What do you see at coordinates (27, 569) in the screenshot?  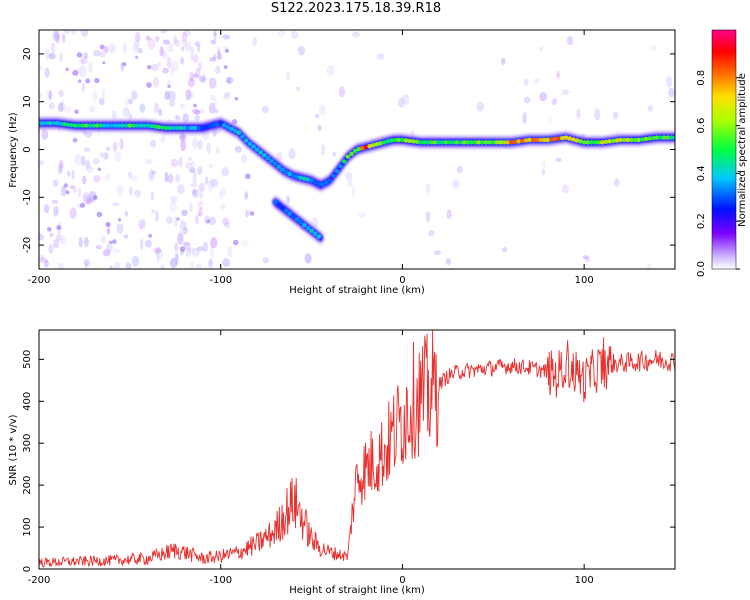 I see `snr-y-tick-label: 0` at bounding box center [27, 569].